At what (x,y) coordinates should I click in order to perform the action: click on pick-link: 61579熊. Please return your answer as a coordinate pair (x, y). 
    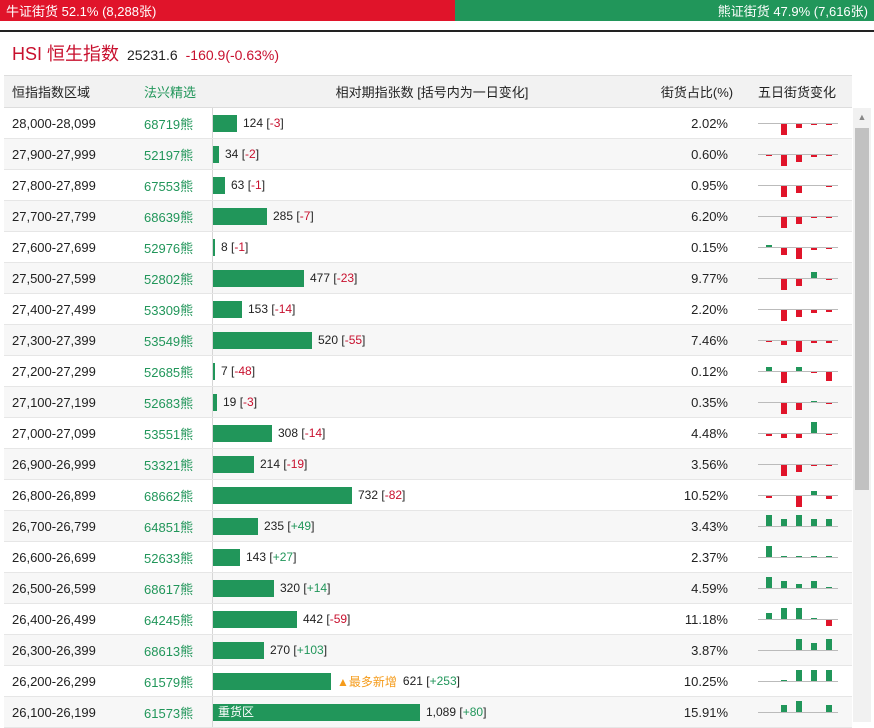
    Looking at the image, I should click on (169, 682).